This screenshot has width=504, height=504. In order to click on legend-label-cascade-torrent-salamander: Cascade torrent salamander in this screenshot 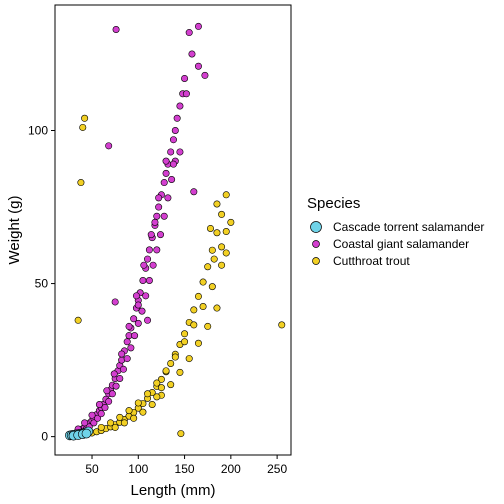, I will do `click(408, 227)`.